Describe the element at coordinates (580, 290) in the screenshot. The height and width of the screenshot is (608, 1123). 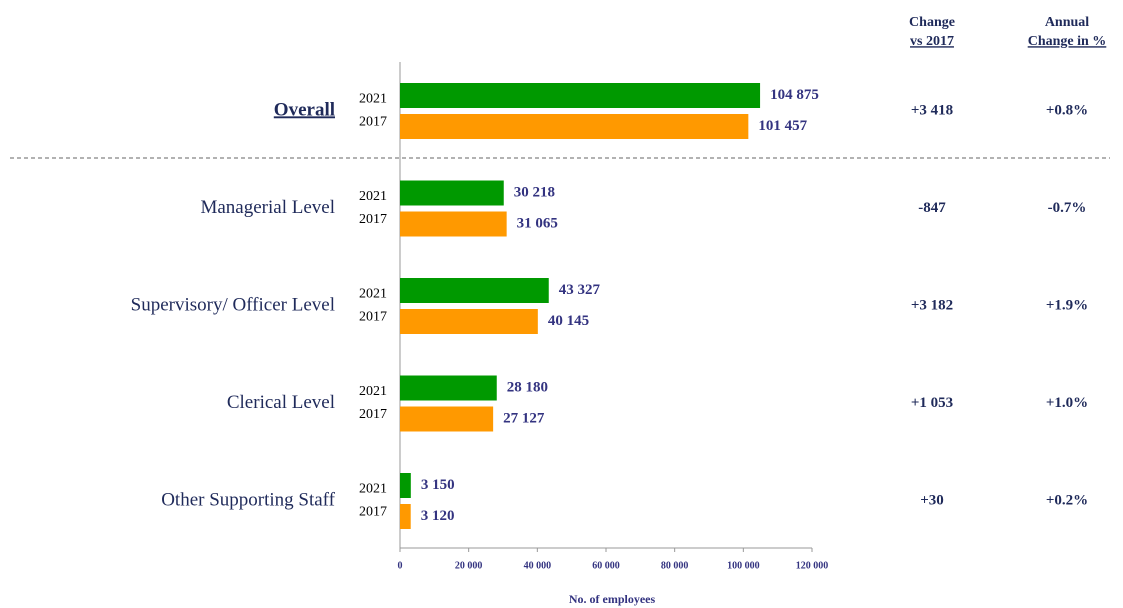
I see `value-label: 43 327` at that location.